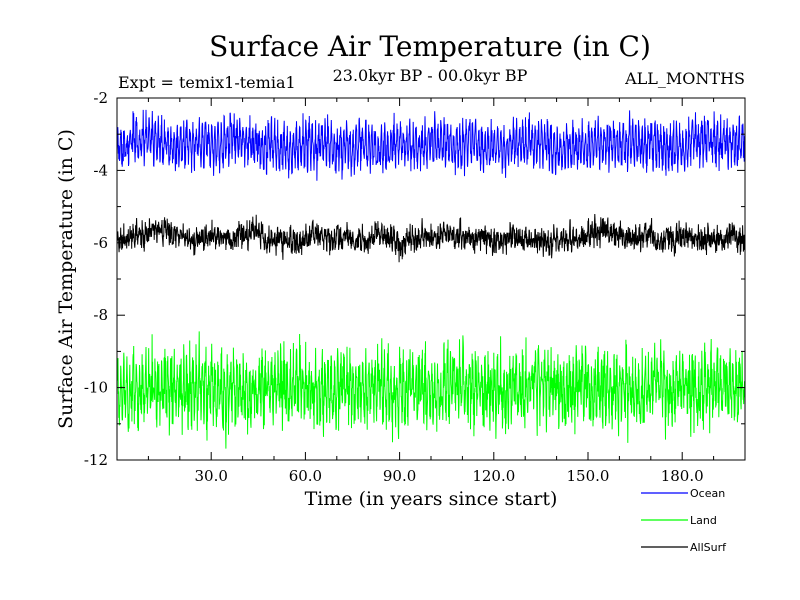 This screenshot has height=600, width=800. Describe the element at coordinates (100, 315) in the screenshot. I see `y-tick-label: -8` at that location.